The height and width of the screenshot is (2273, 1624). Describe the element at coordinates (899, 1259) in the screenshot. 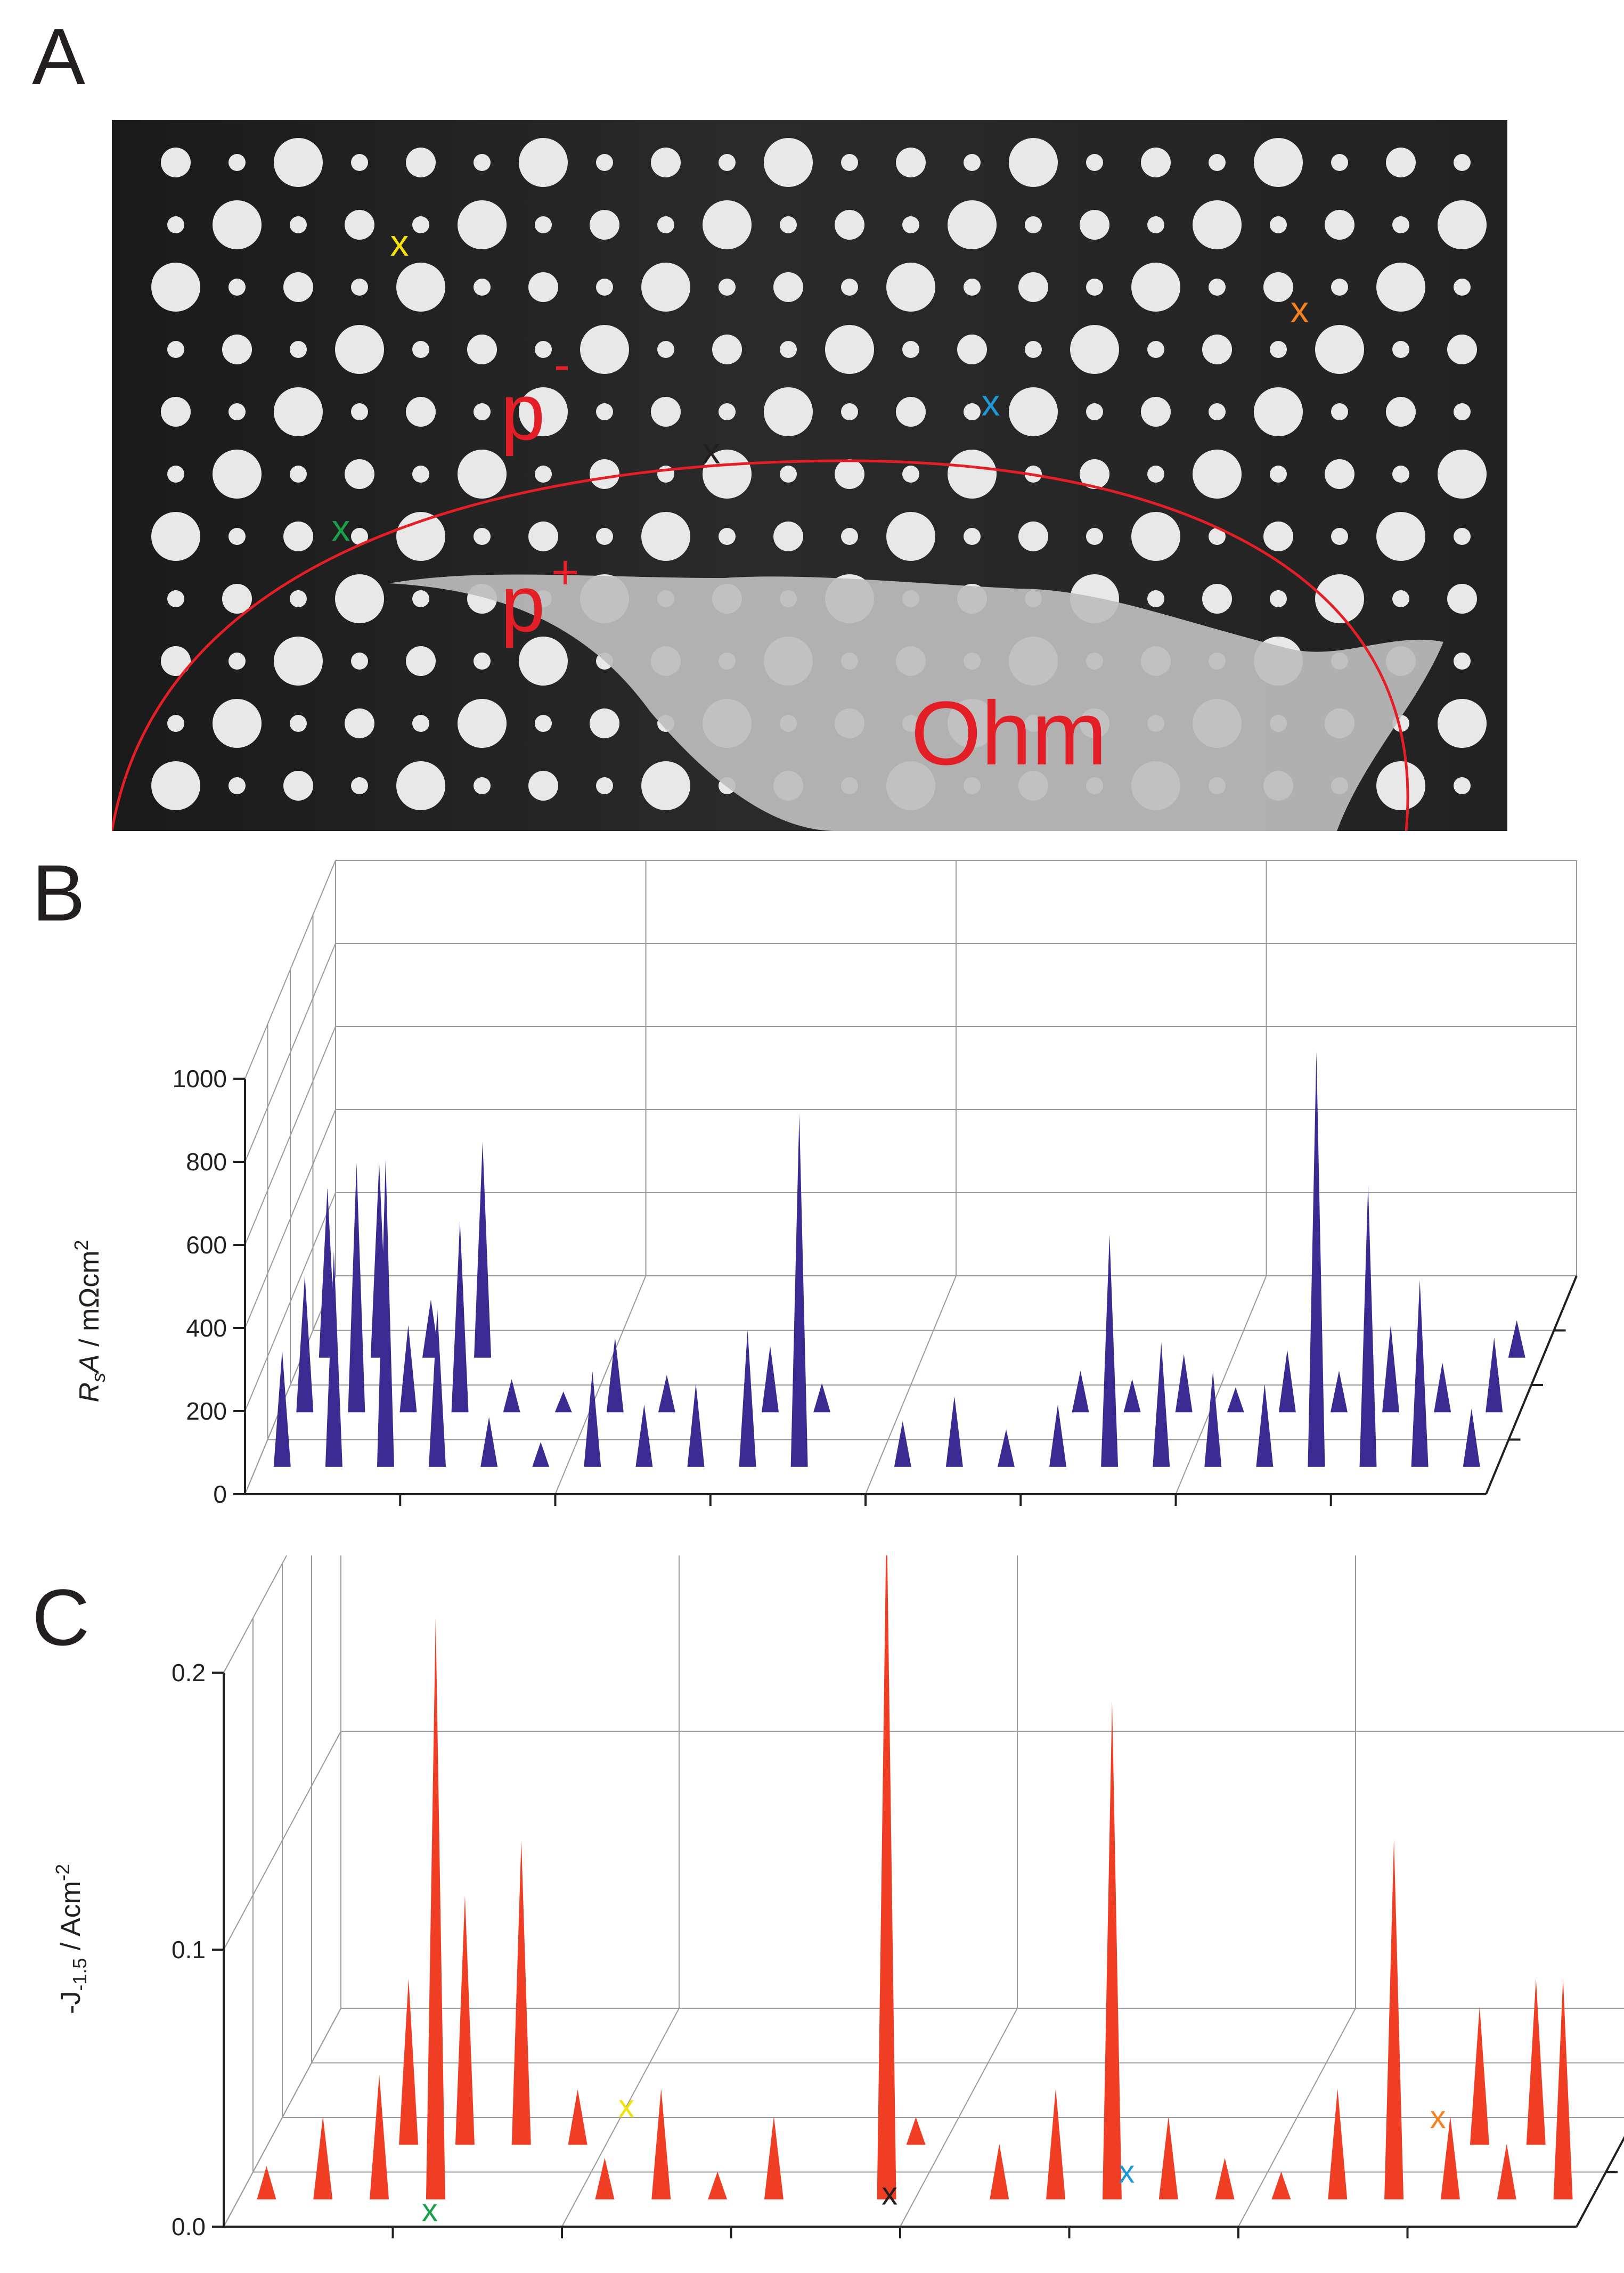

I see `chart-b-bars` at that location.